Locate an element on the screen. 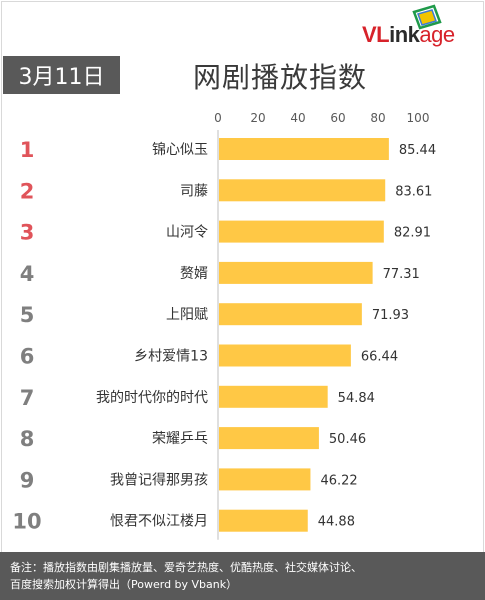  data-label: 54.84 is located at coordinates (356, 398).